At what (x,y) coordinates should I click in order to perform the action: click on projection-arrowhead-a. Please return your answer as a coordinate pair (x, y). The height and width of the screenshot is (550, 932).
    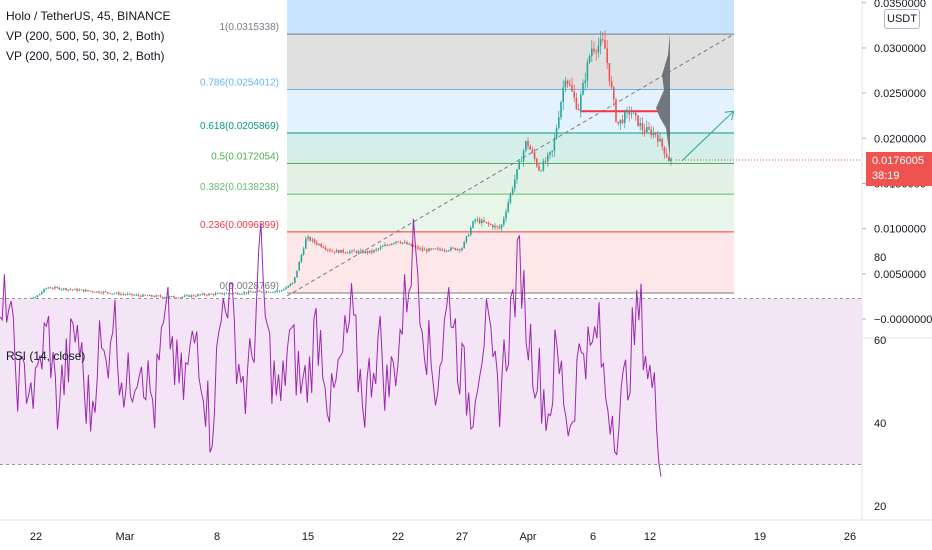
    Looking at the image, I should click on (729, 111).